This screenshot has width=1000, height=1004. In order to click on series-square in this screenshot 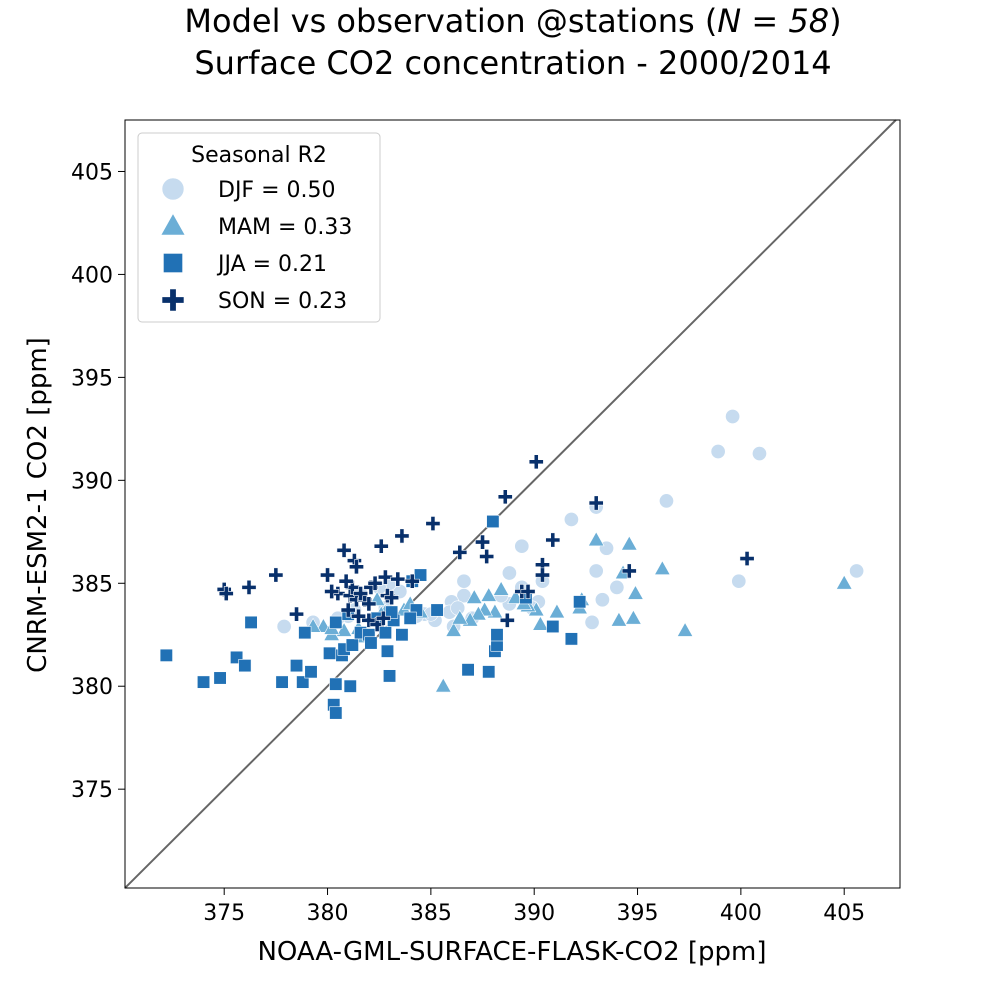, I will do `click(373, 617)`.